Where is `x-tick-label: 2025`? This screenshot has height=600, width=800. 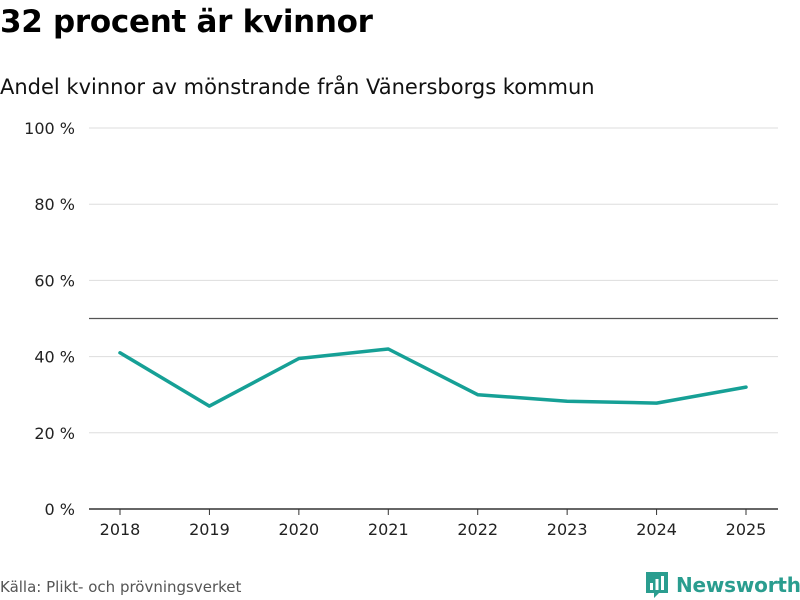
x-tick-label: 2025 is located at coordinates (746, 529).